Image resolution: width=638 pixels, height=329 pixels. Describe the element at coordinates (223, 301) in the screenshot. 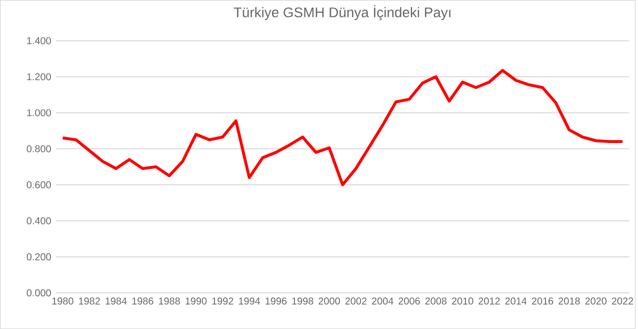

I see `x-tick-label: 1992` at that location.